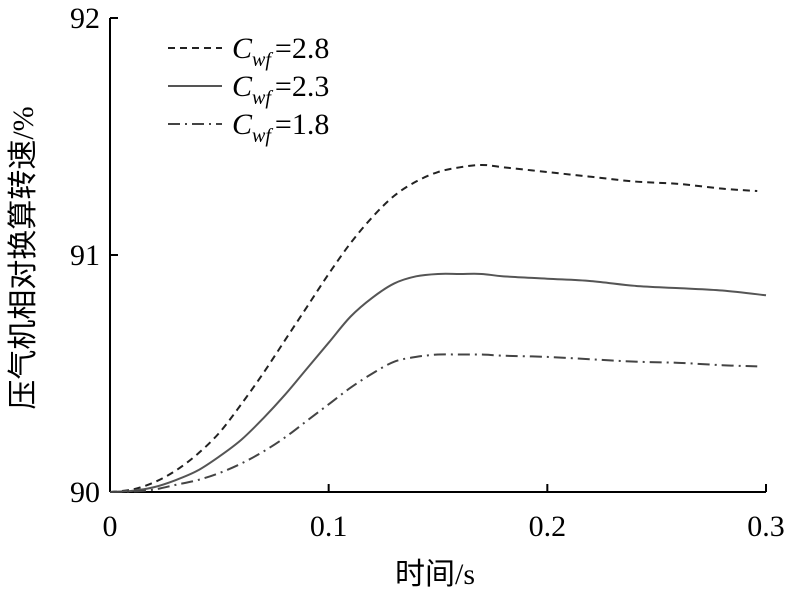 The width and height of the screenshot is (792, 596). Describe the element at coordinates (23, 257) in the screenshot. I see `y-axis-label: 压气机相对换算转速/%` at that location.